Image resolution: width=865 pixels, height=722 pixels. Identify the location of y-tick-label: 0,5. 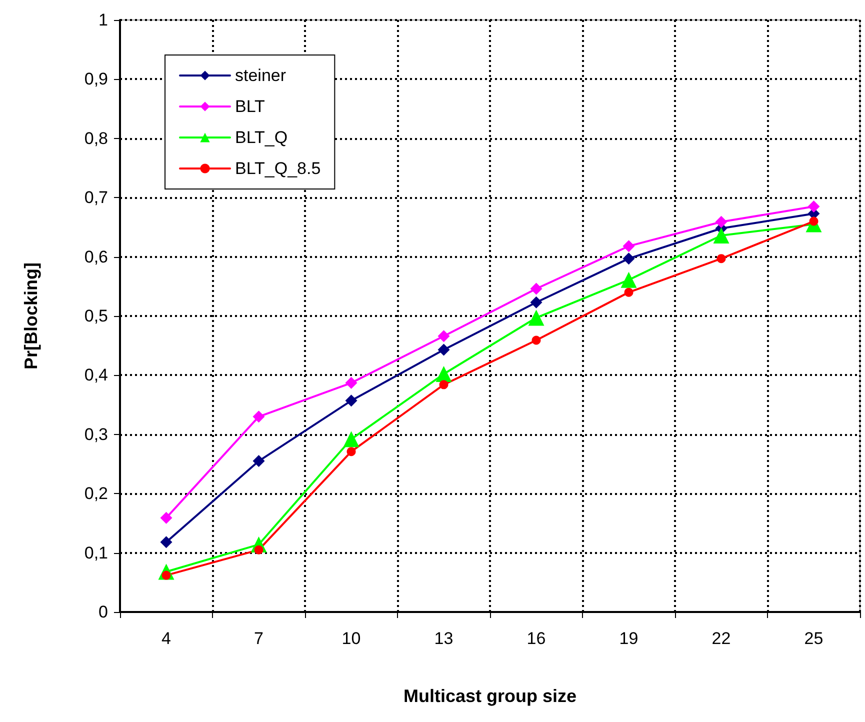
(96, 316).